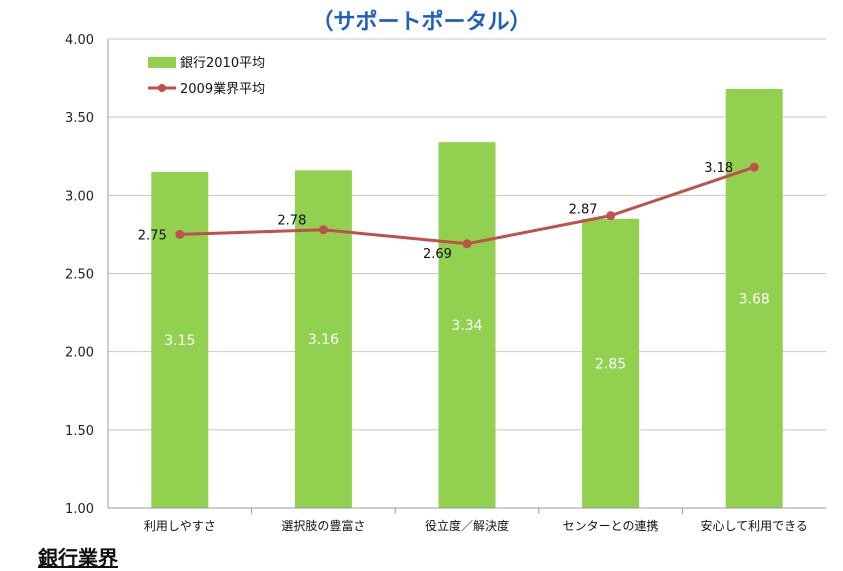 This screenshot has width=843, height=571. What do you see at coordinates (323, 525) in the screenshot?
I see `x-category-label: 選択肢の豊富さ` at bounding box center [323, 525].